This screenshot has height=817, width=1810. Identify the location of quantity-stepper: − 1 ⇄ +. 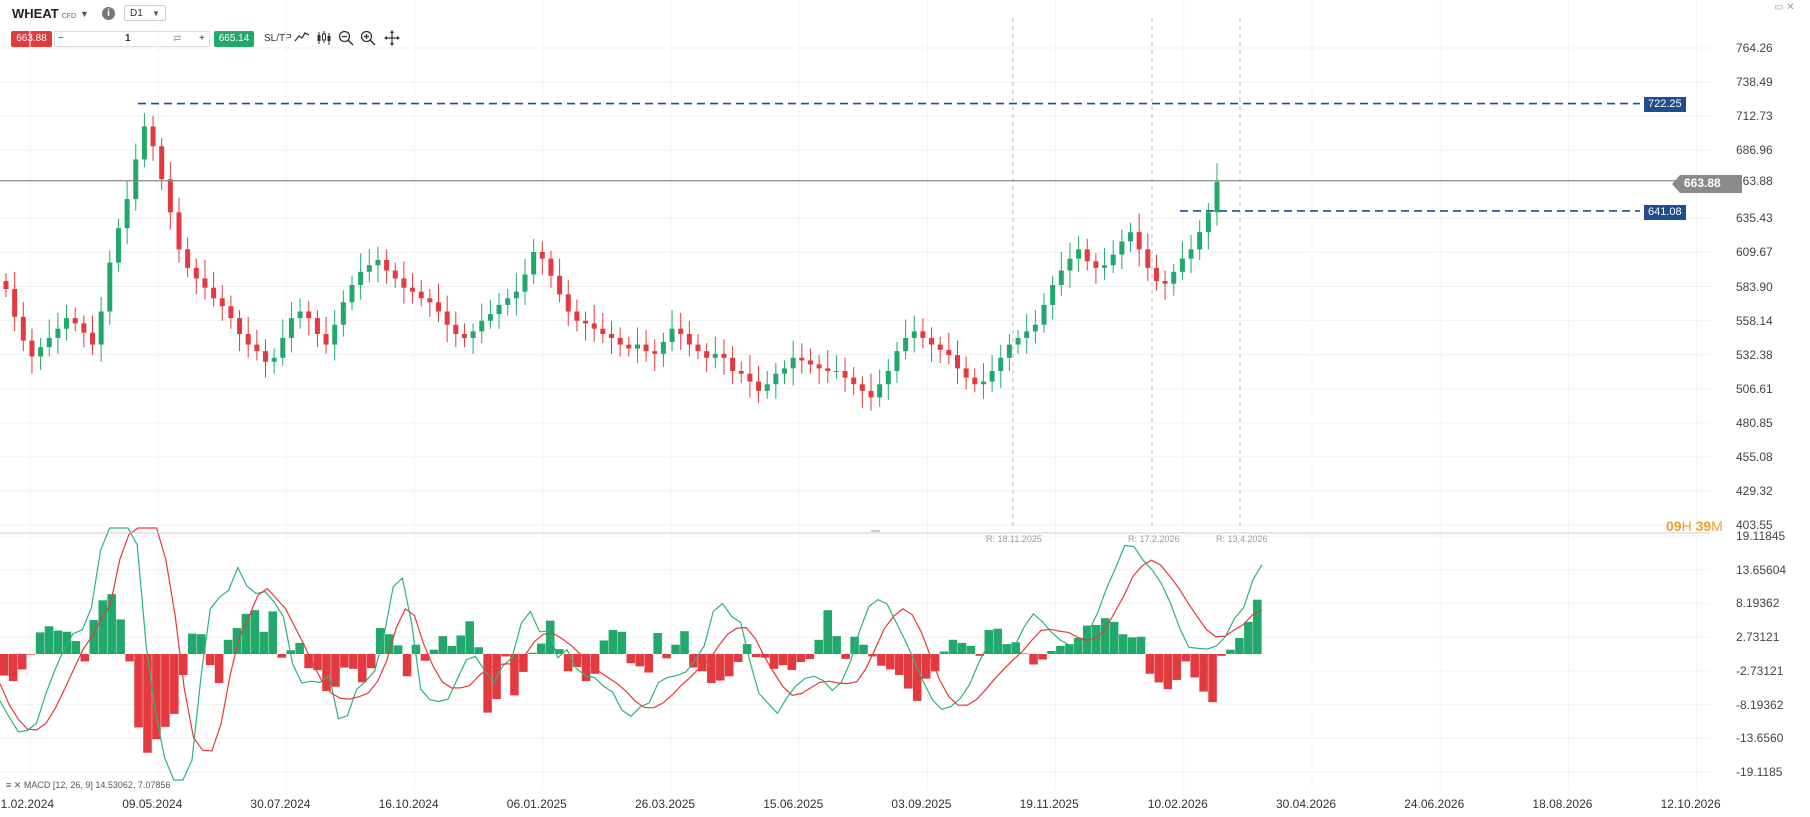
(132, 39).